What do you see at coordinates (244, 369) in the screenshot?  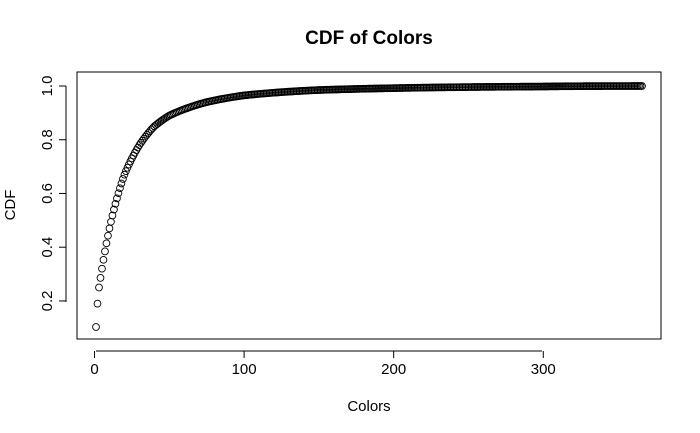 I see `x-tick-label: 100` at bounding box center [244, 369].